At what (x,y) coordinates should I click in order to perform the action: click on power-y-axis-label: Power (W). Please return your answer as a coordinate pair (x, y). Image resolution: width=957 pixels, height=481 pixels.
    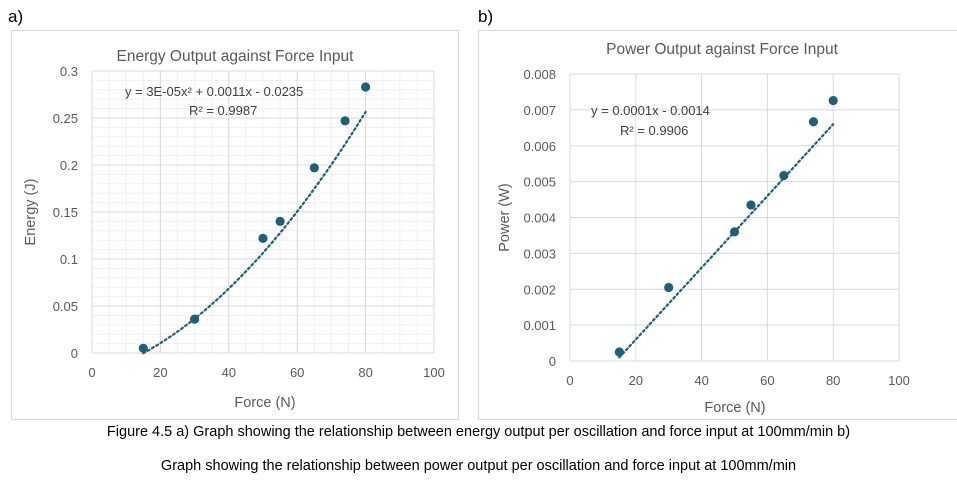
    Looking at the image, I should click on (505, 217).